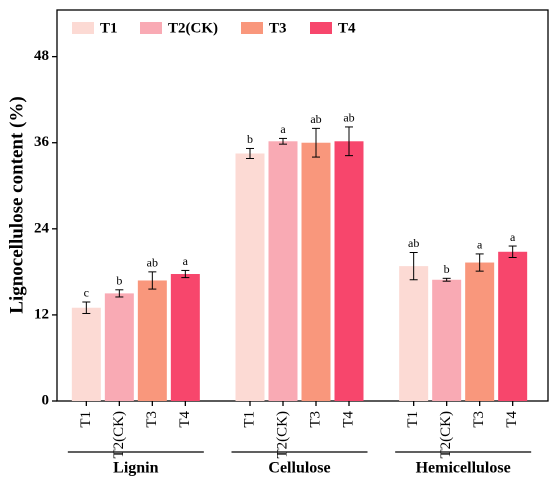  Describe the element at coordinates (86, 293) in the screenshot. I see `significance-label: c` at that location.